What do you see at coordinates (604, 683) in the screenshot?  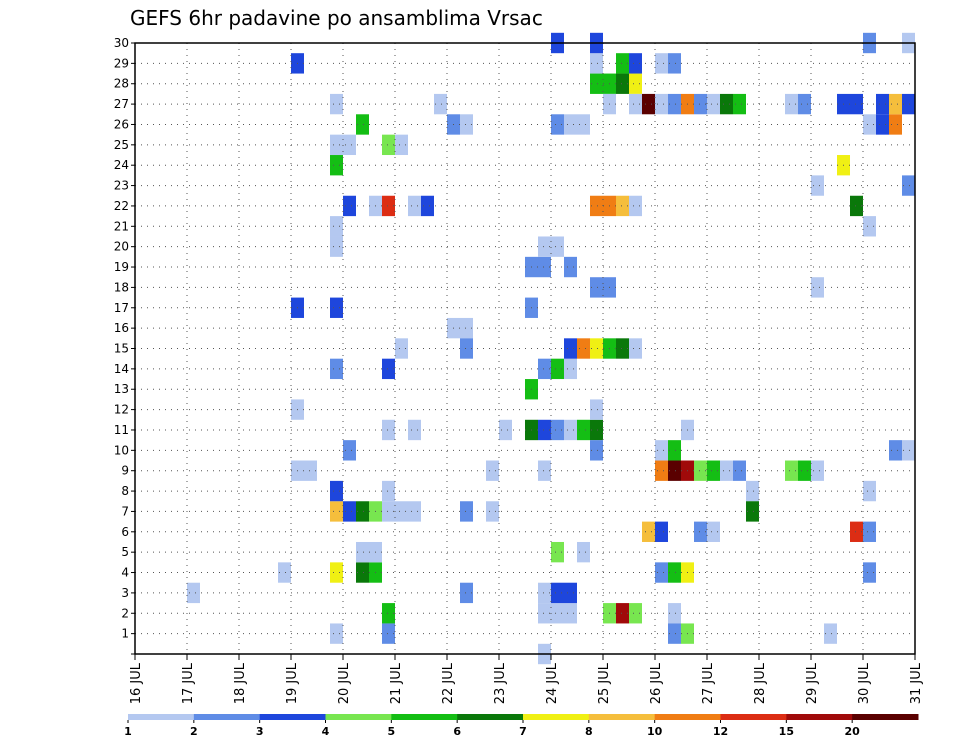 I see `x-tick-label: 25 JUL` at bounding box center [604, 683].